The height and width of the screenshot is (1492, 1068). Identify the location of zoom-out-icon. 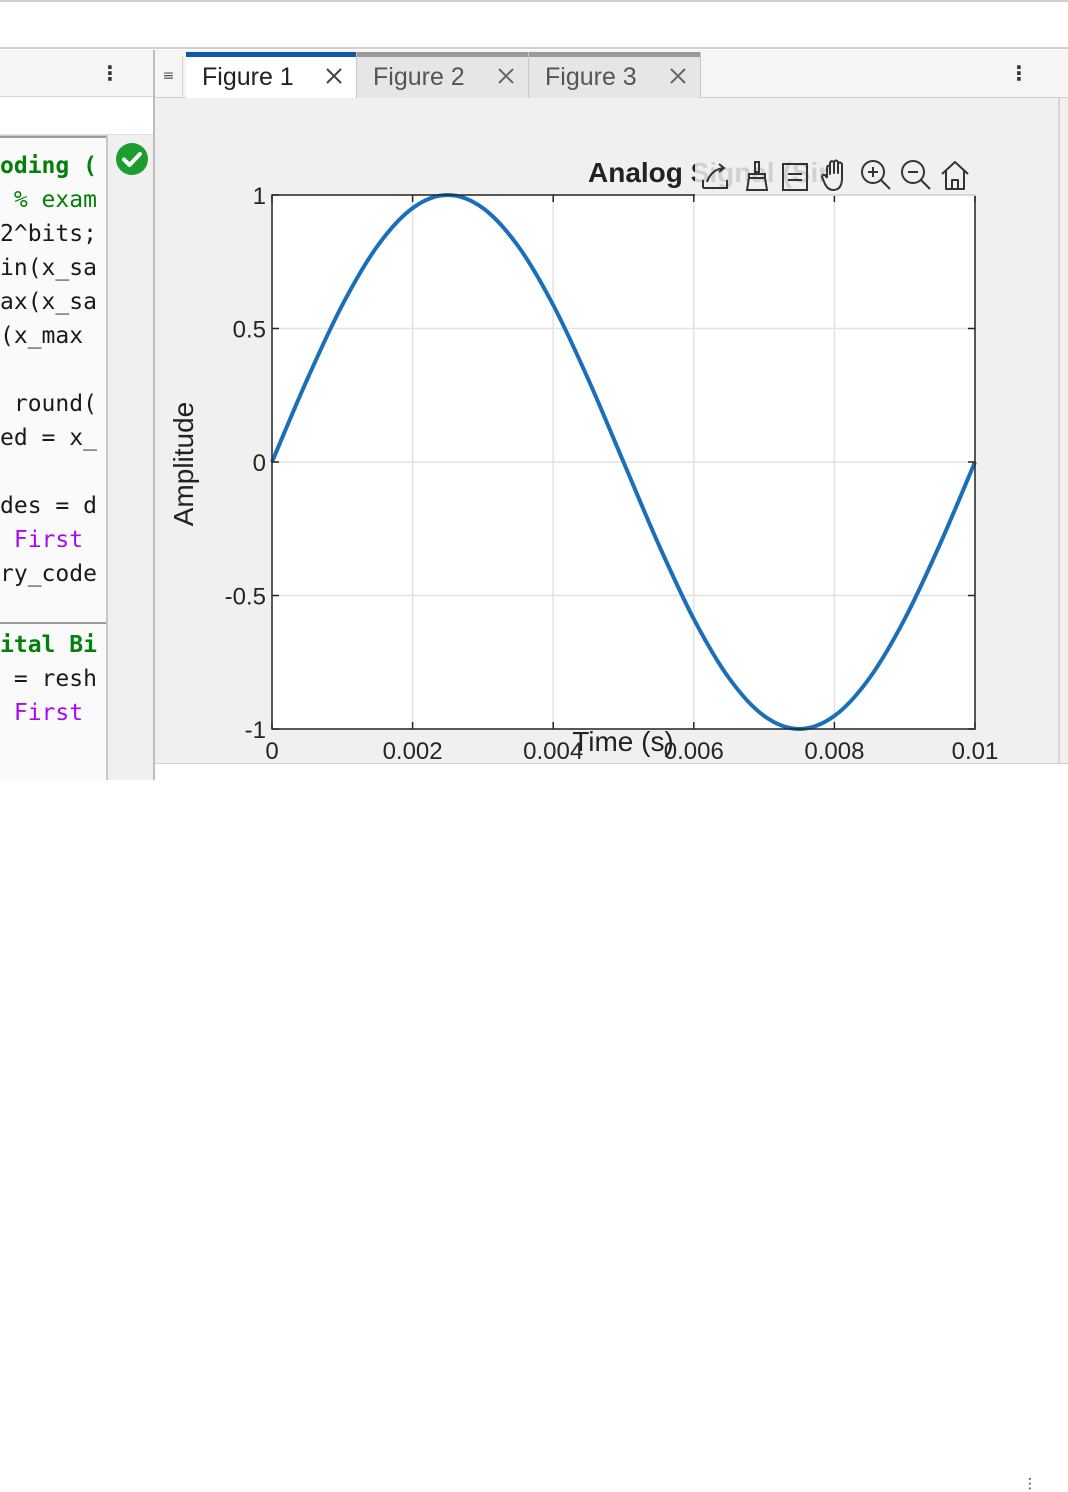
(916, 175).